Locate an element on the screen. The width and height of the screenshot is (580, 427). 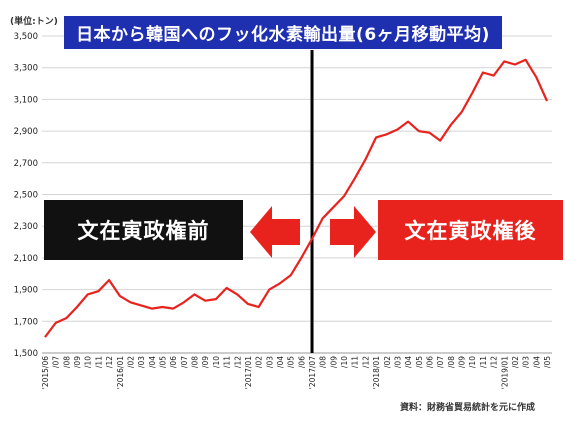
left-arrow-icon is located at coordinates (275, 232).